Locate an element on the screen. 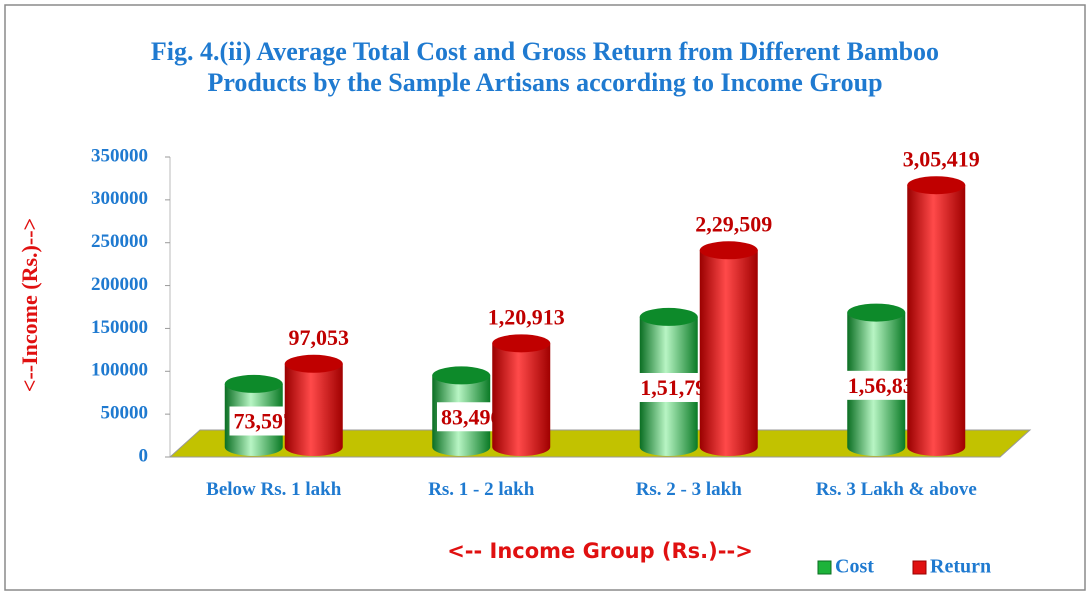 The height and width of the screenshot is (595, 1091). x-tick-label: Rs. 2 - 3 lakh is located at coordinates (688, 489).